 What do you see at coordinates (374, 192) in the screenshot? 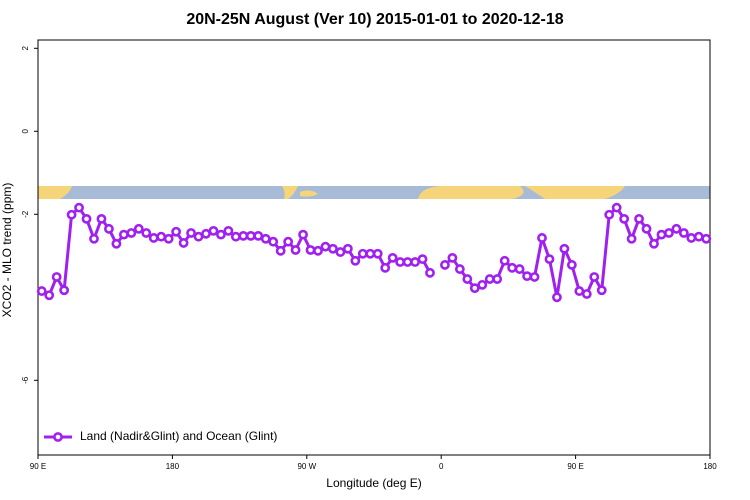
I see `map-strip` at bounding box center [374, 192].